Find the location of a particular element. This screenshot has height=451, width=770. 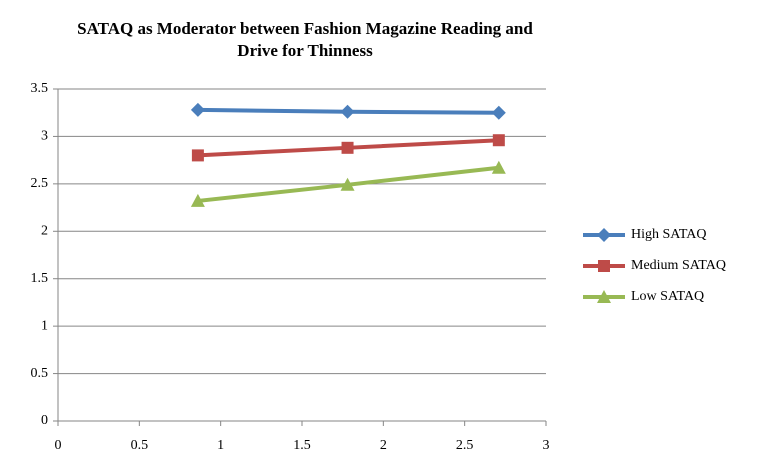

x-tick-label: 0.5 is located at coordinates (140, 444).